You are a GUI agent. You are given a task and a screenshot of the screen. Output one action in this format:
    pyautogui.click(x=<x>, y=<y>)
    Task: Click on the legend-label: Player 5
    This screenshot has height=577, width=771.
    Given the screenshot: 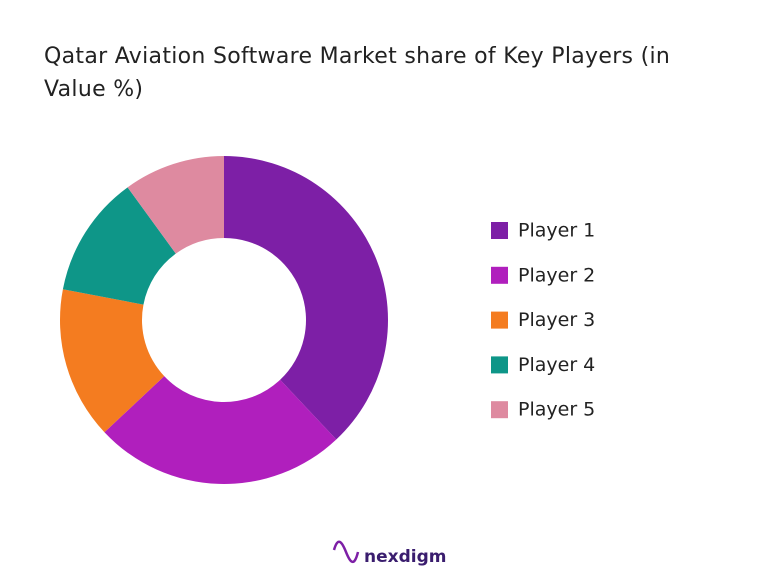 What is the action you would take?
    pyautogui.click(x=556, y=410)
    